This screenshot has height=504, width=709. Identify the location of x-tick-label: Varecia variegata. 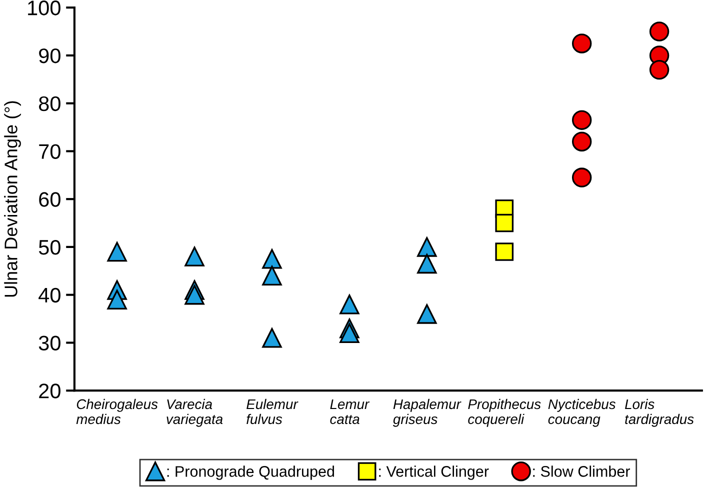
(194, 412).